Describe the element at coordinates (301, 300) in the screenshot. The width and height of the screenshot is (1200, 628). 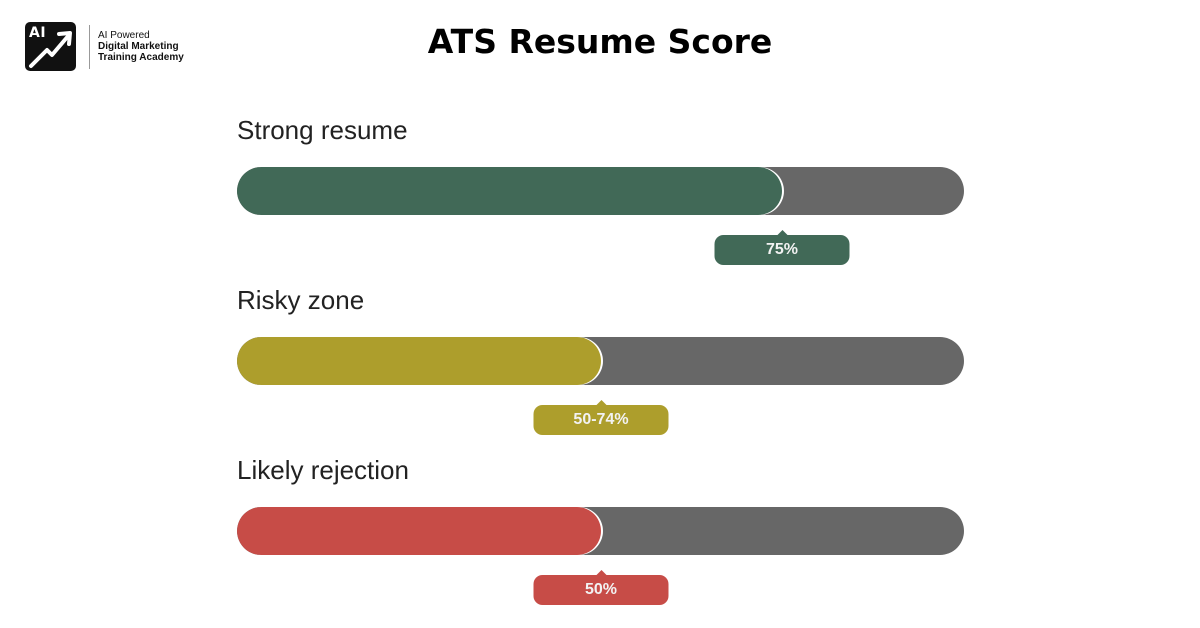
I see `category-label: Risky zone` at that location.